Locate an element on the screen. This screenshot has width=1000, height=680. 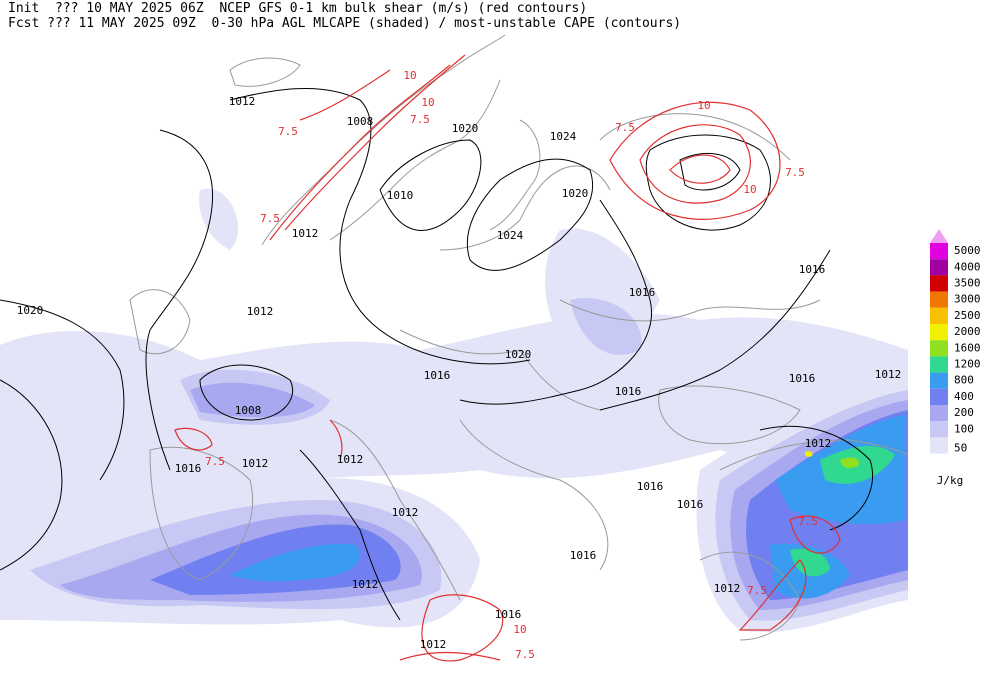
legend-unit: J/kg is located at coordinates (950, 480).